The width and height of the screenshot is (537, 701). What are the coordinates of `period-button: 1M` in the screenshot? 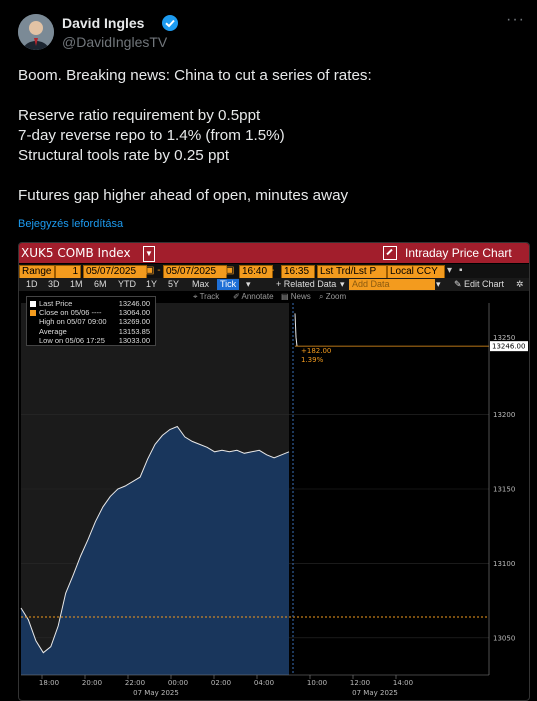 It's located at (76, 284).